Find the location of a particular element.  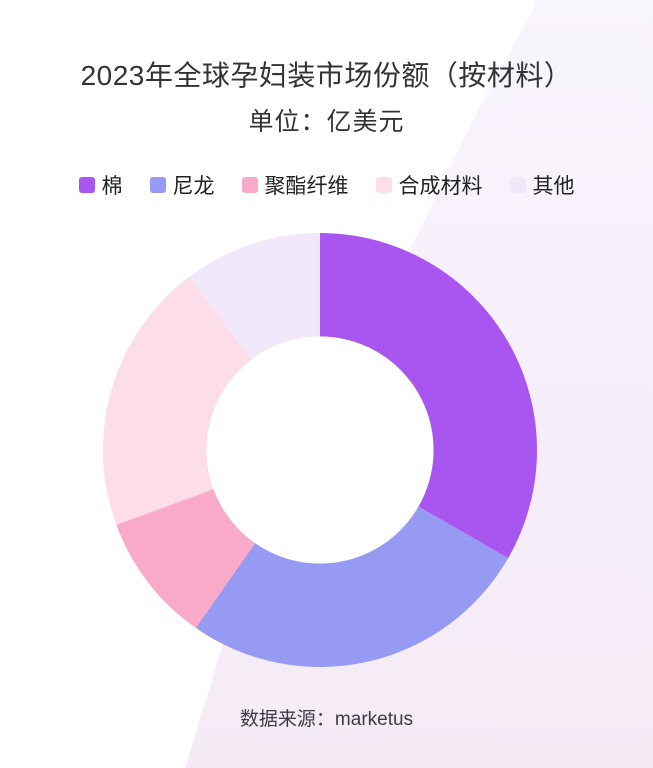

legend-item-nylon: 尼龙 is located at coordinates (182, 185).